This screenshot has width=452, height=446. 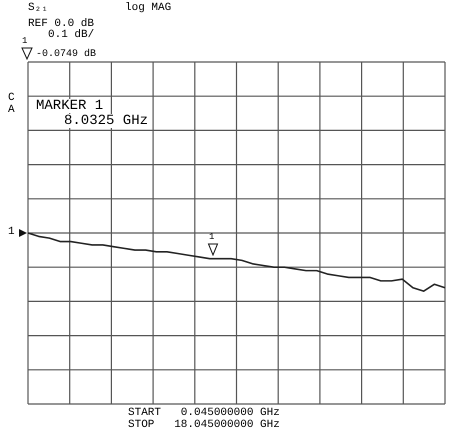 What do you see at coordinates (11, 110) in the screenshot?
I see `text: A` at bounding box center [11, 110].